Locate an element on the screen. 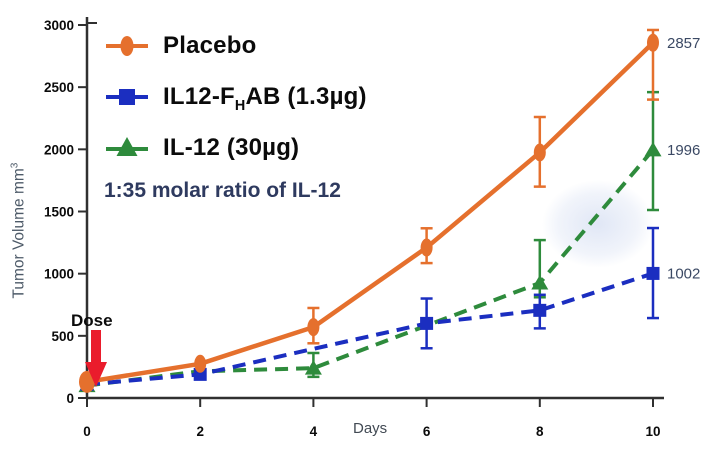 This screenshot has width=720, height=457. end-label-placebo: 2857 is located at coordinates (683, 43).